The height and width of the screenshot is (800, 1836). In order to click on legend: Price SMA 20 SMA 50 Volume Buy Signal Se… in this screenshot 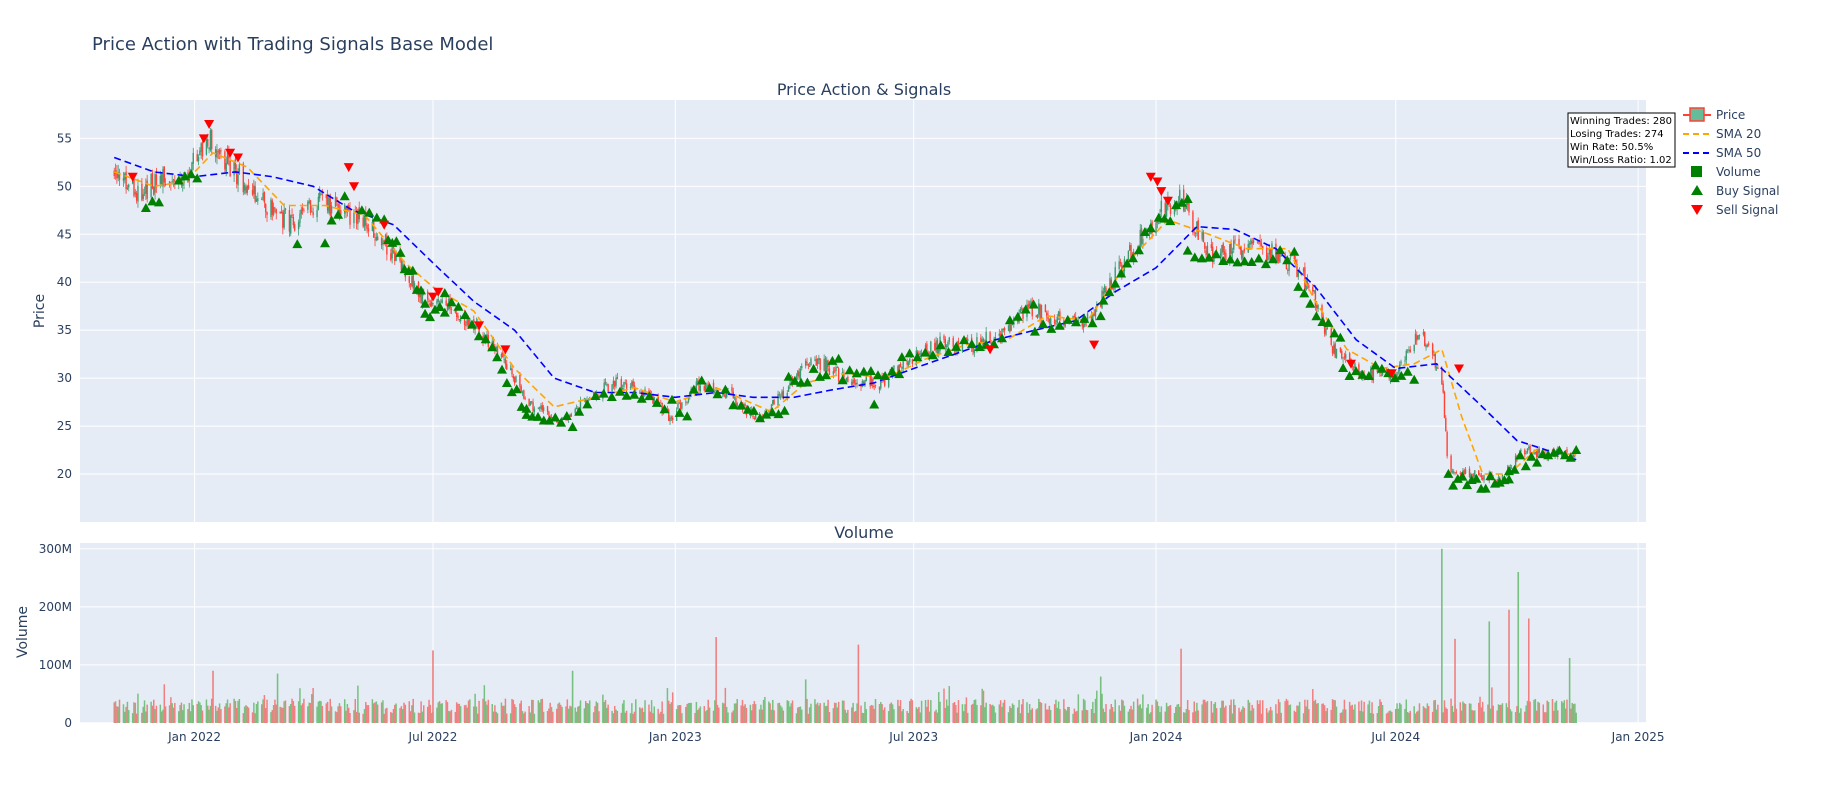, I will do `click(1731, 162)`.